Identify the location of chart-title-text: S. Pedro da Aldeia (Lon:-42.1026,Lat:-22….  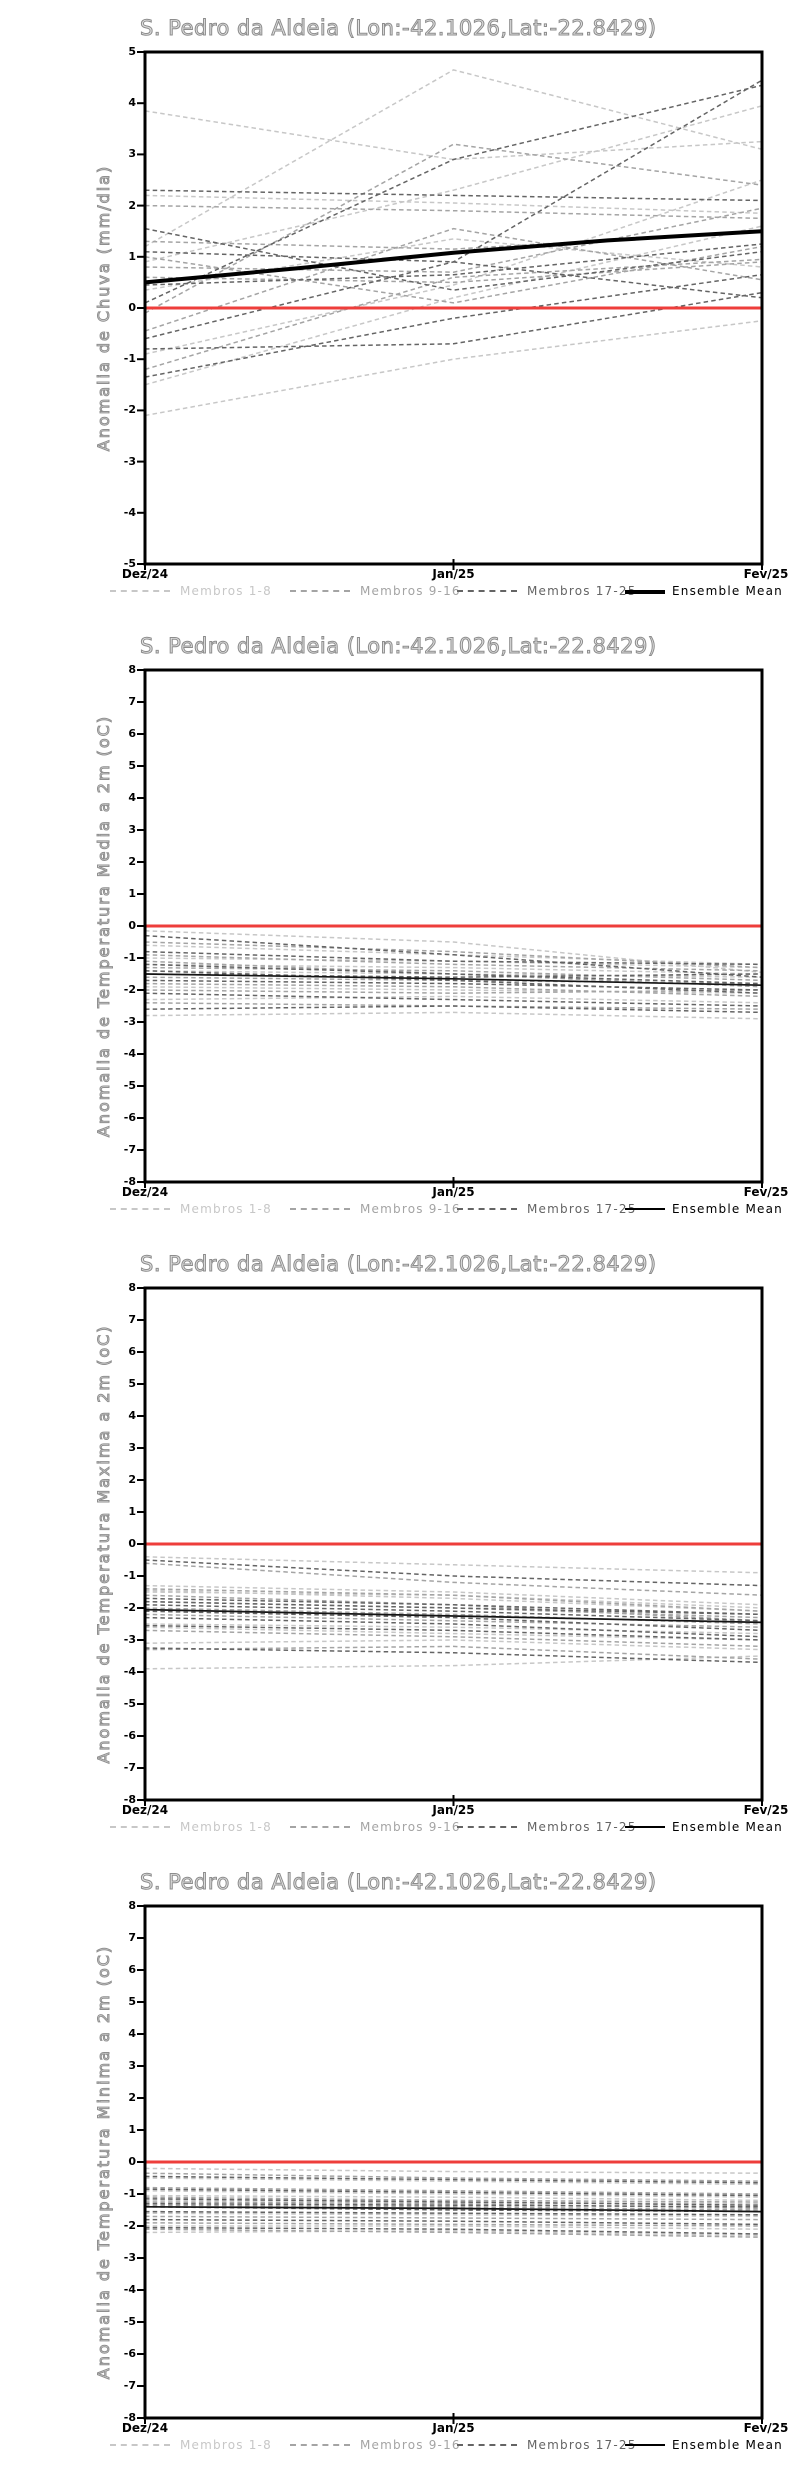
(398, 1882).